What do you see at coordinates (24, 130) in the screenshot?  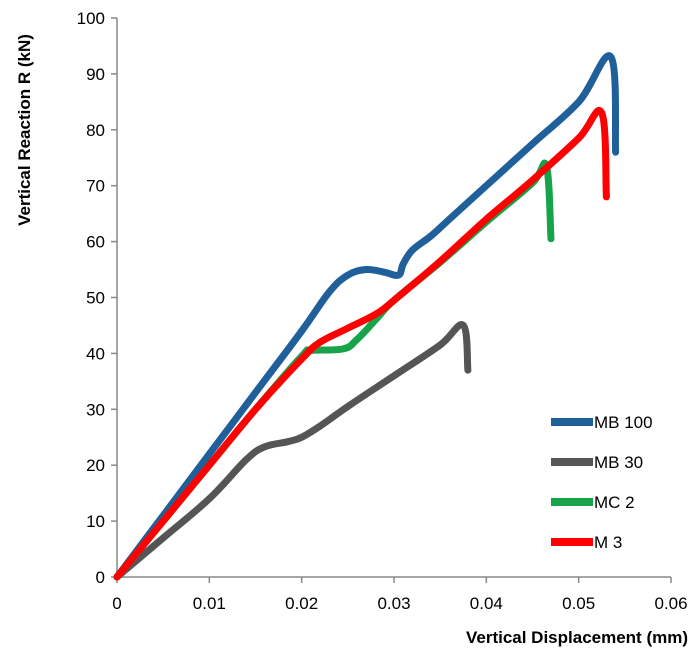 I see `y-axis-title: Vertical Reaction R (kN)` at bounding box center [24, 130].